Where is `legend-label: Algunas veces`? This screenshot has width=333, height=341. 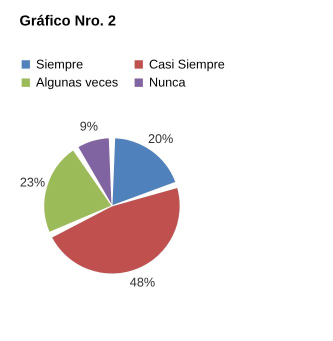 legend-label: Algunas veces is located at coordinates (77, 83).